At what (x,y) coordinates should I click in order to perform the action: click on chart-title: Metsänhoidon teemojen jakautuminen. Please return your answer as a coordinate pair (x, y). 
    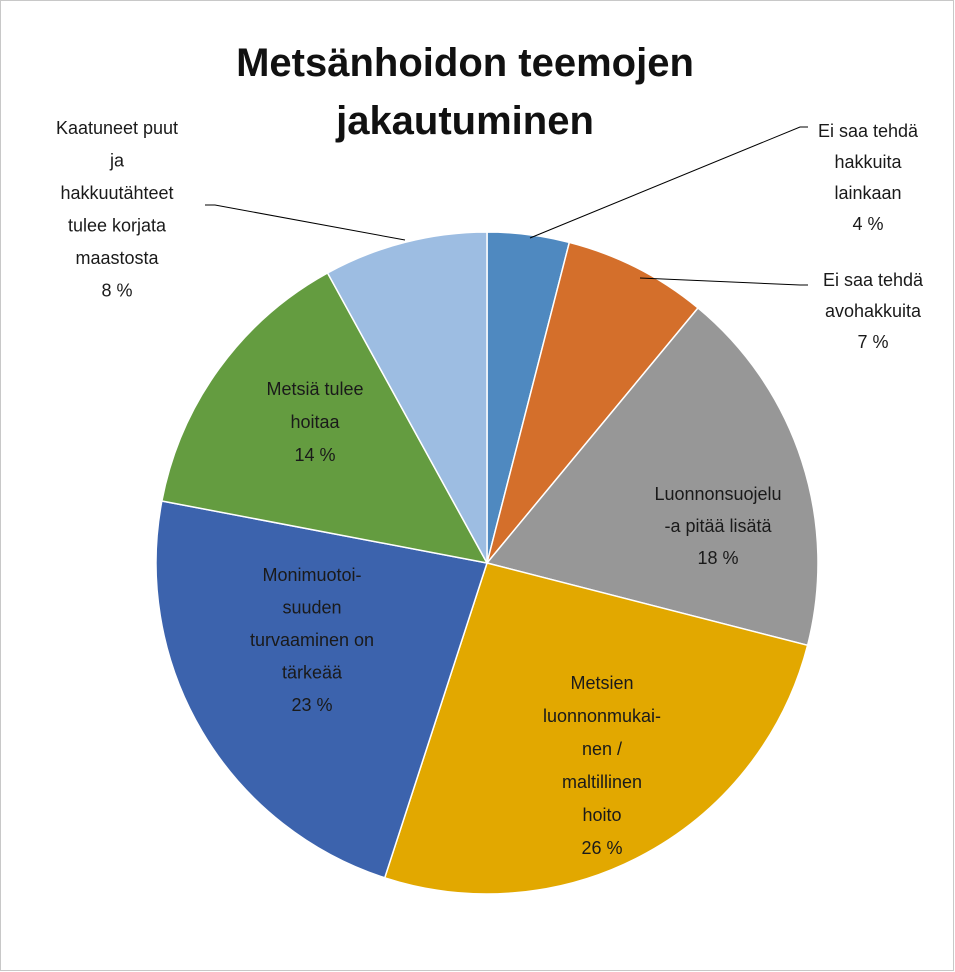
    Looking at the image, I should click on (465, 92).